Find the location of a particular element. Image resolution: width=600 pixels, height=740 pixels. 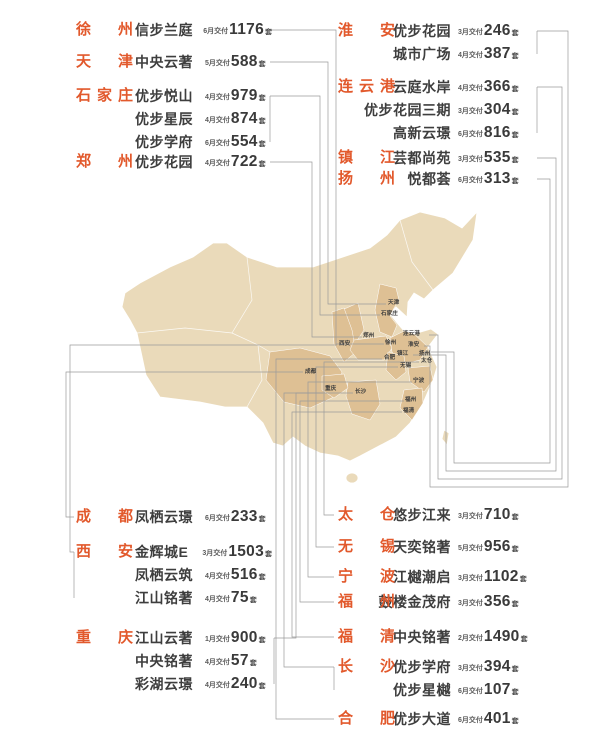

delivery-row: 城市广场 4月交付 387 套 is located at coordinates (437, 53).